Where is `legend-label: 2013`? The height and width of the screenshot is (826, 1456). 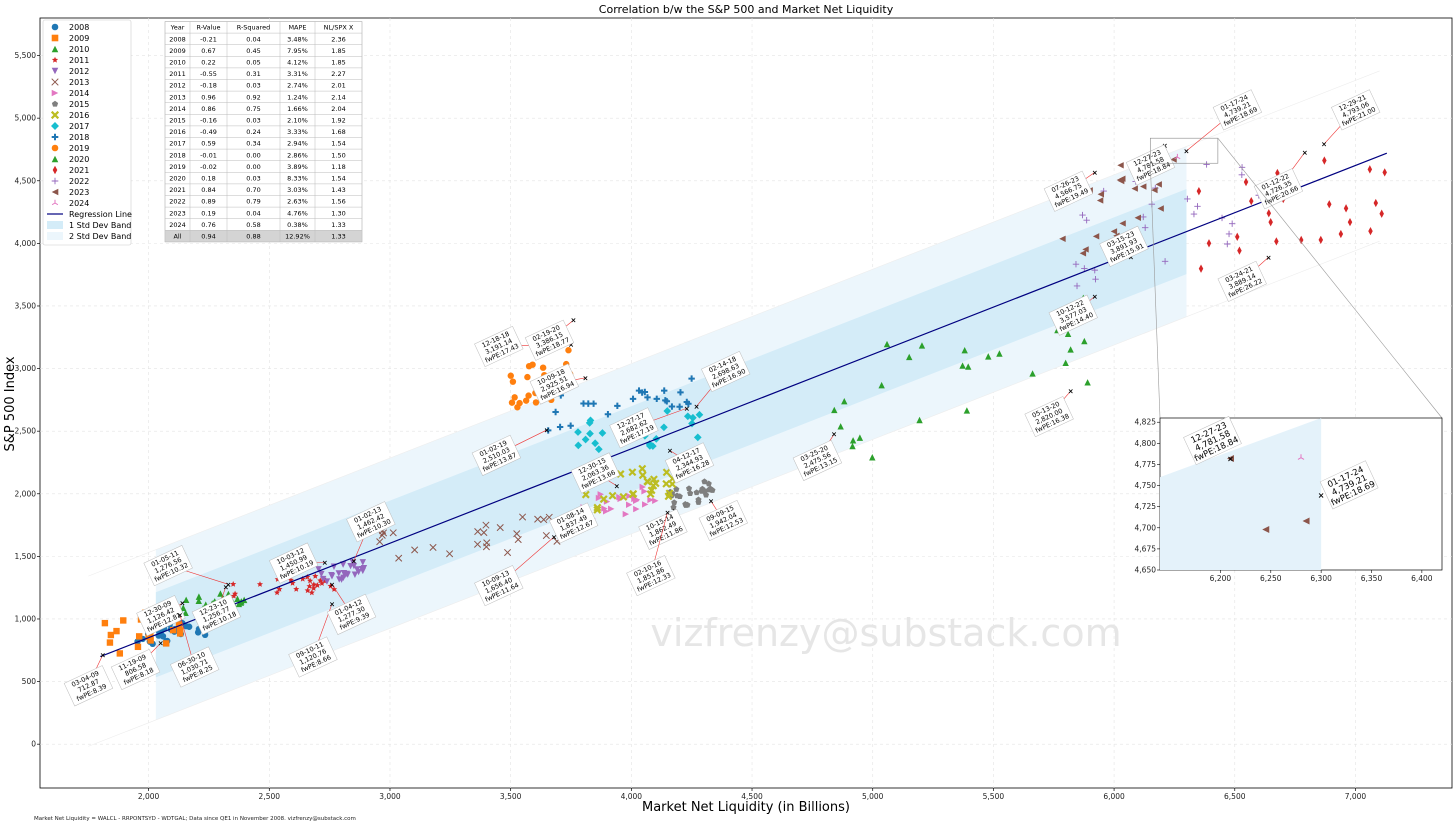
legend-label: 2013 is located at coordinates (79, 82).